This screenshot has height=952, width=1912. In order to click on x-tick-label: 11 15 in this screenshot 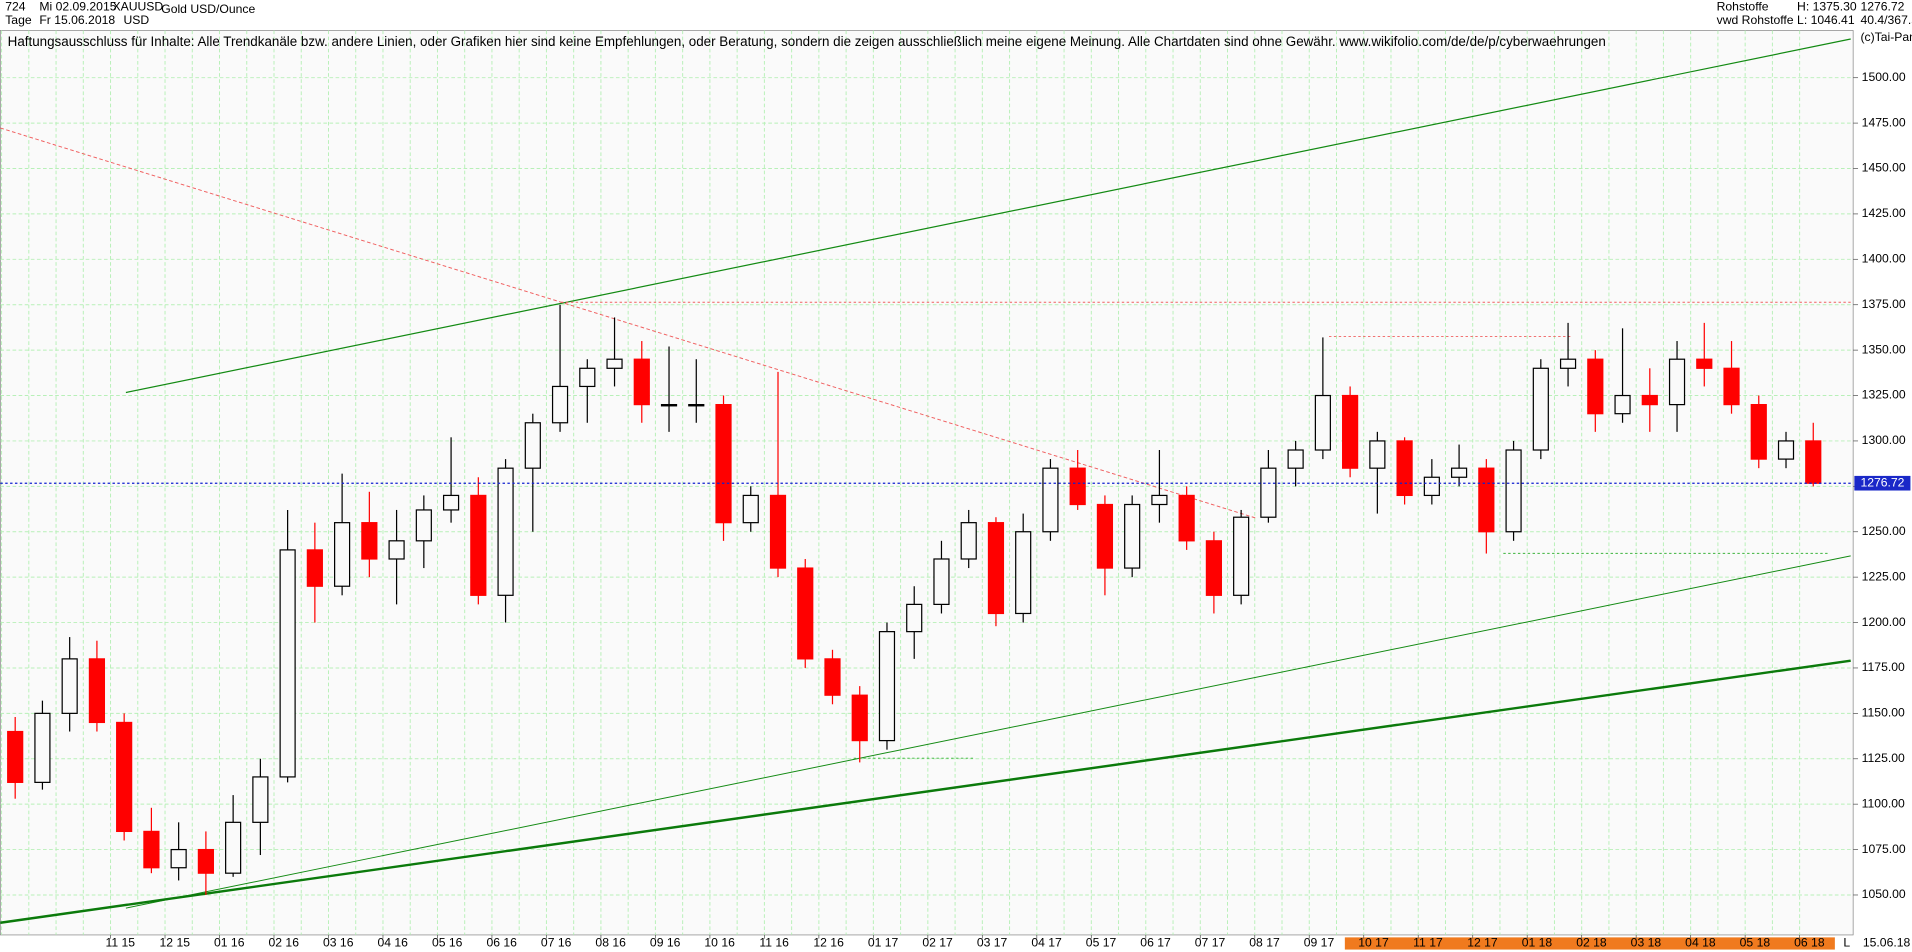, I will do `click(121, 943)`.